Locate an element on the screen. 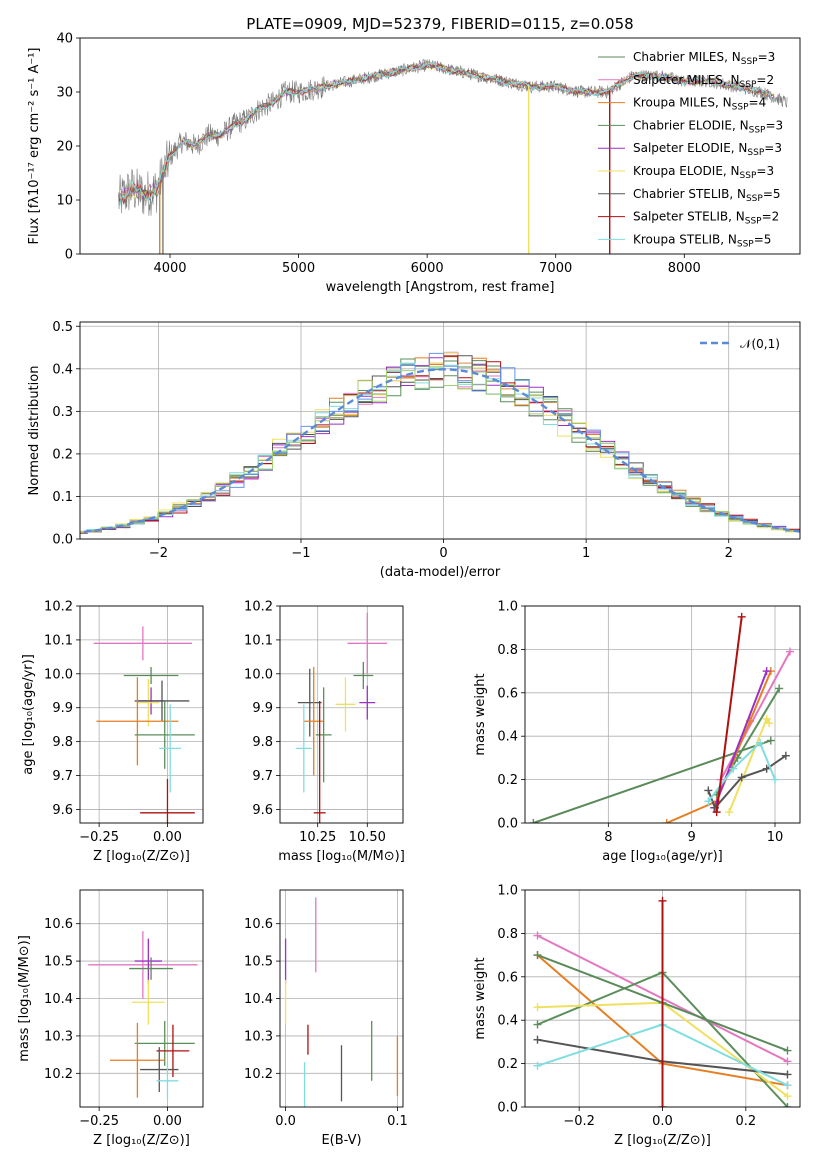 This screenshot has width=819, height=1170. legend-label: 𝒩(0,1) is located at coordinates (760, 344).